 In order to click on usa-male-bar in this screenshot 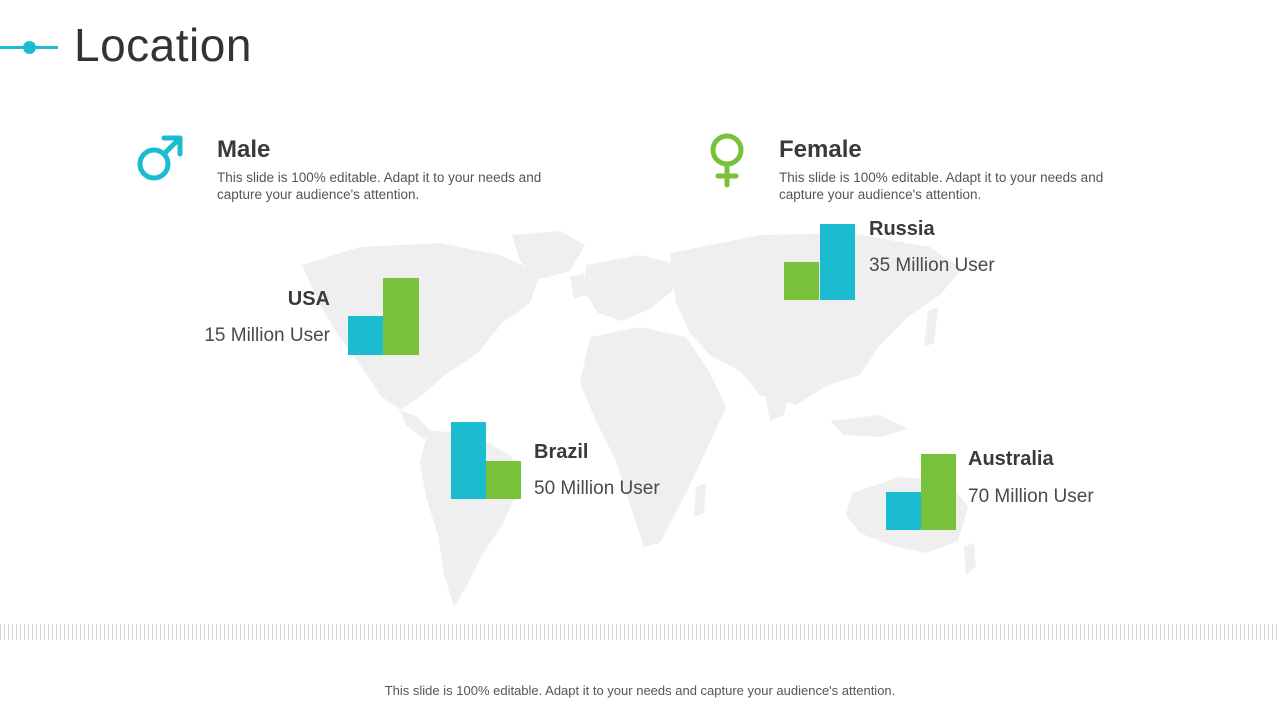, I will do `click(365, 335)`.